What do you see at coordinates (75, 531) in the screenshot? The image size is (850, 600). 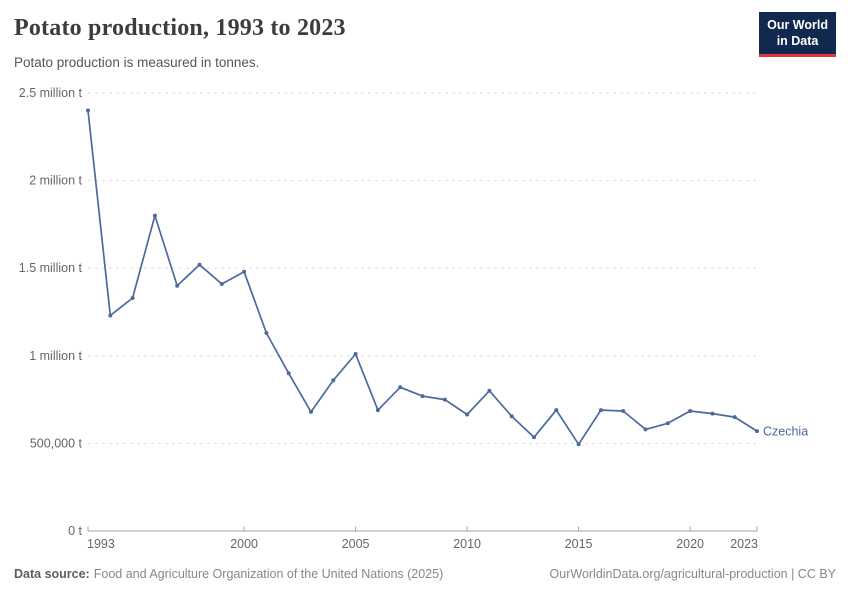 I see `y-tick-label: 0 t` at bounding box center [75, 531].